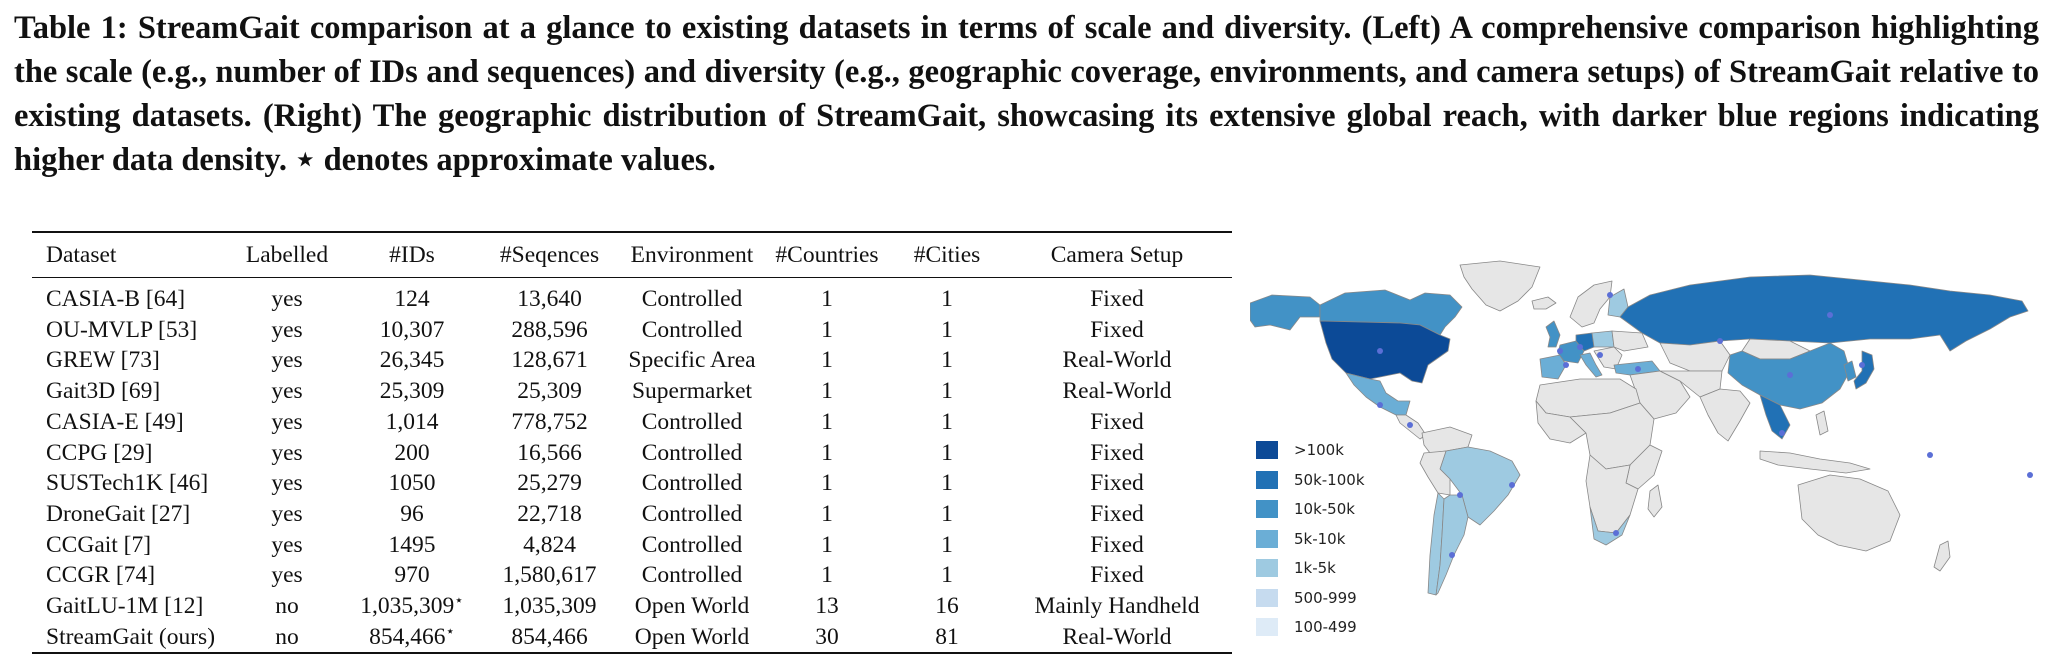 The width and height of the screenshot is (2049, 671). I want to click on header-cell: Labelled, so click(287, 254).